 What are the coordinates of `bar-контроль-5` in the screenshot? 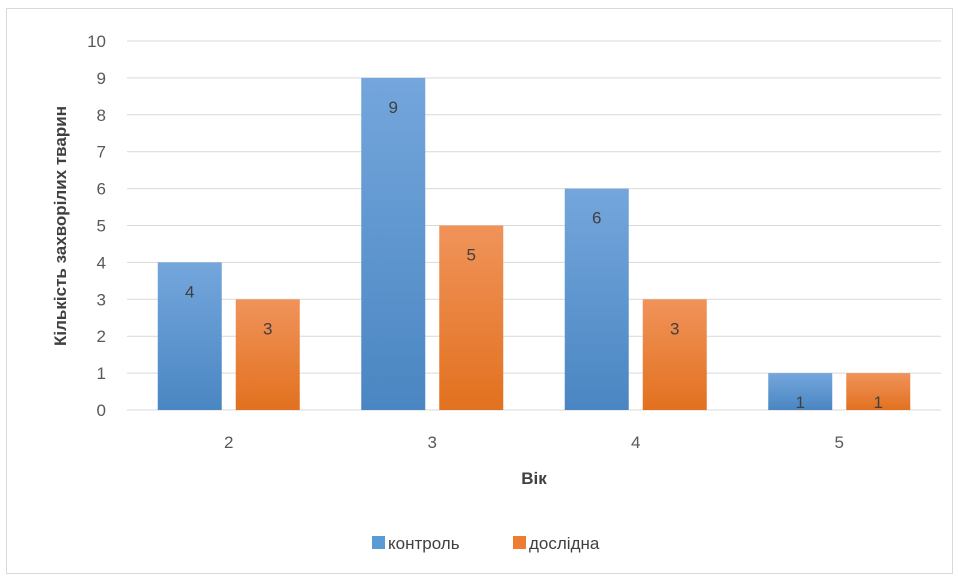 It's located at (800, 391).